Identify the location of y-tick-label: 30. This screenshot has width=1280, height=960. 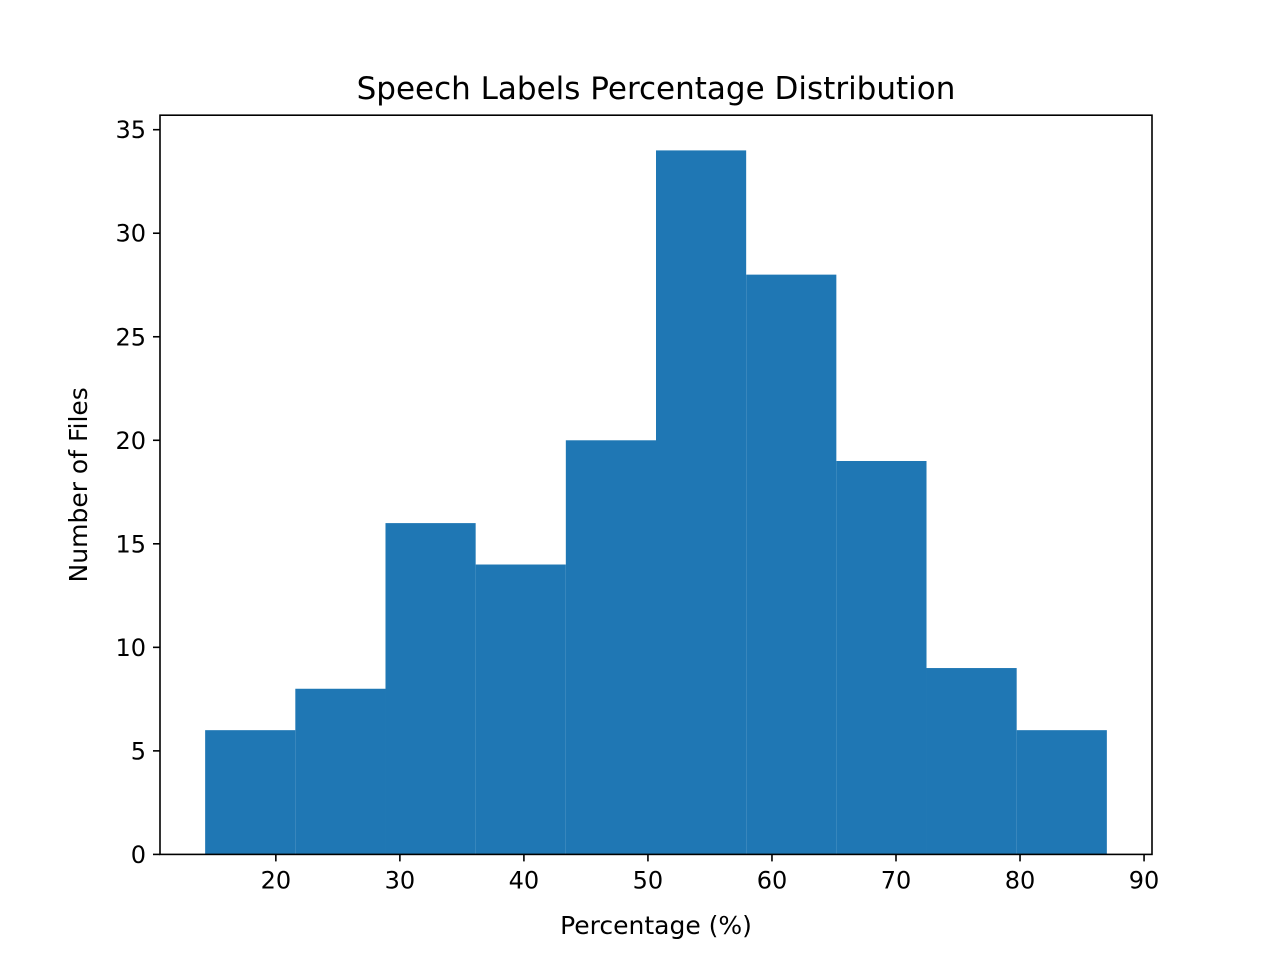
(130, 234).